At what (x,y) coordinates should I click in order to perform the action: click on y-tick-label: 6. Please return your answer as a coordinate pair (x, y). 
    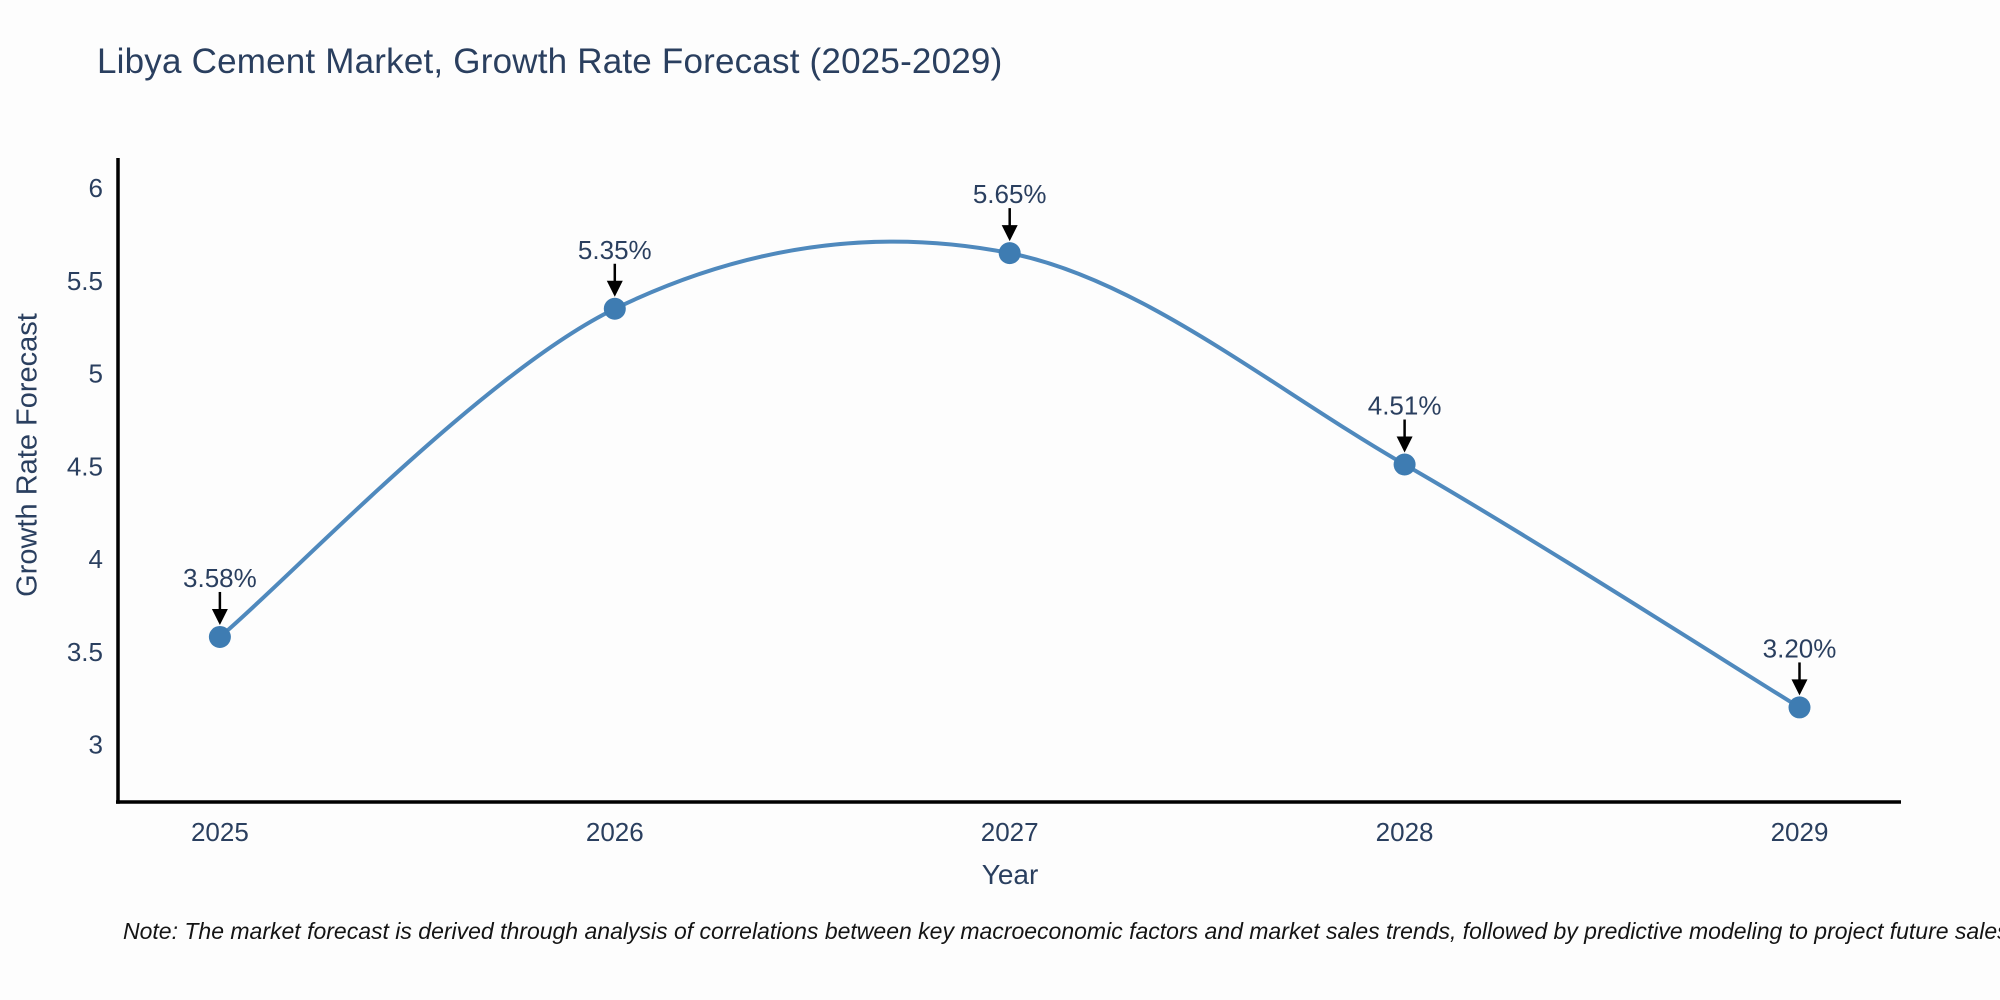
    Looking at the image, I should click on (96, 188).